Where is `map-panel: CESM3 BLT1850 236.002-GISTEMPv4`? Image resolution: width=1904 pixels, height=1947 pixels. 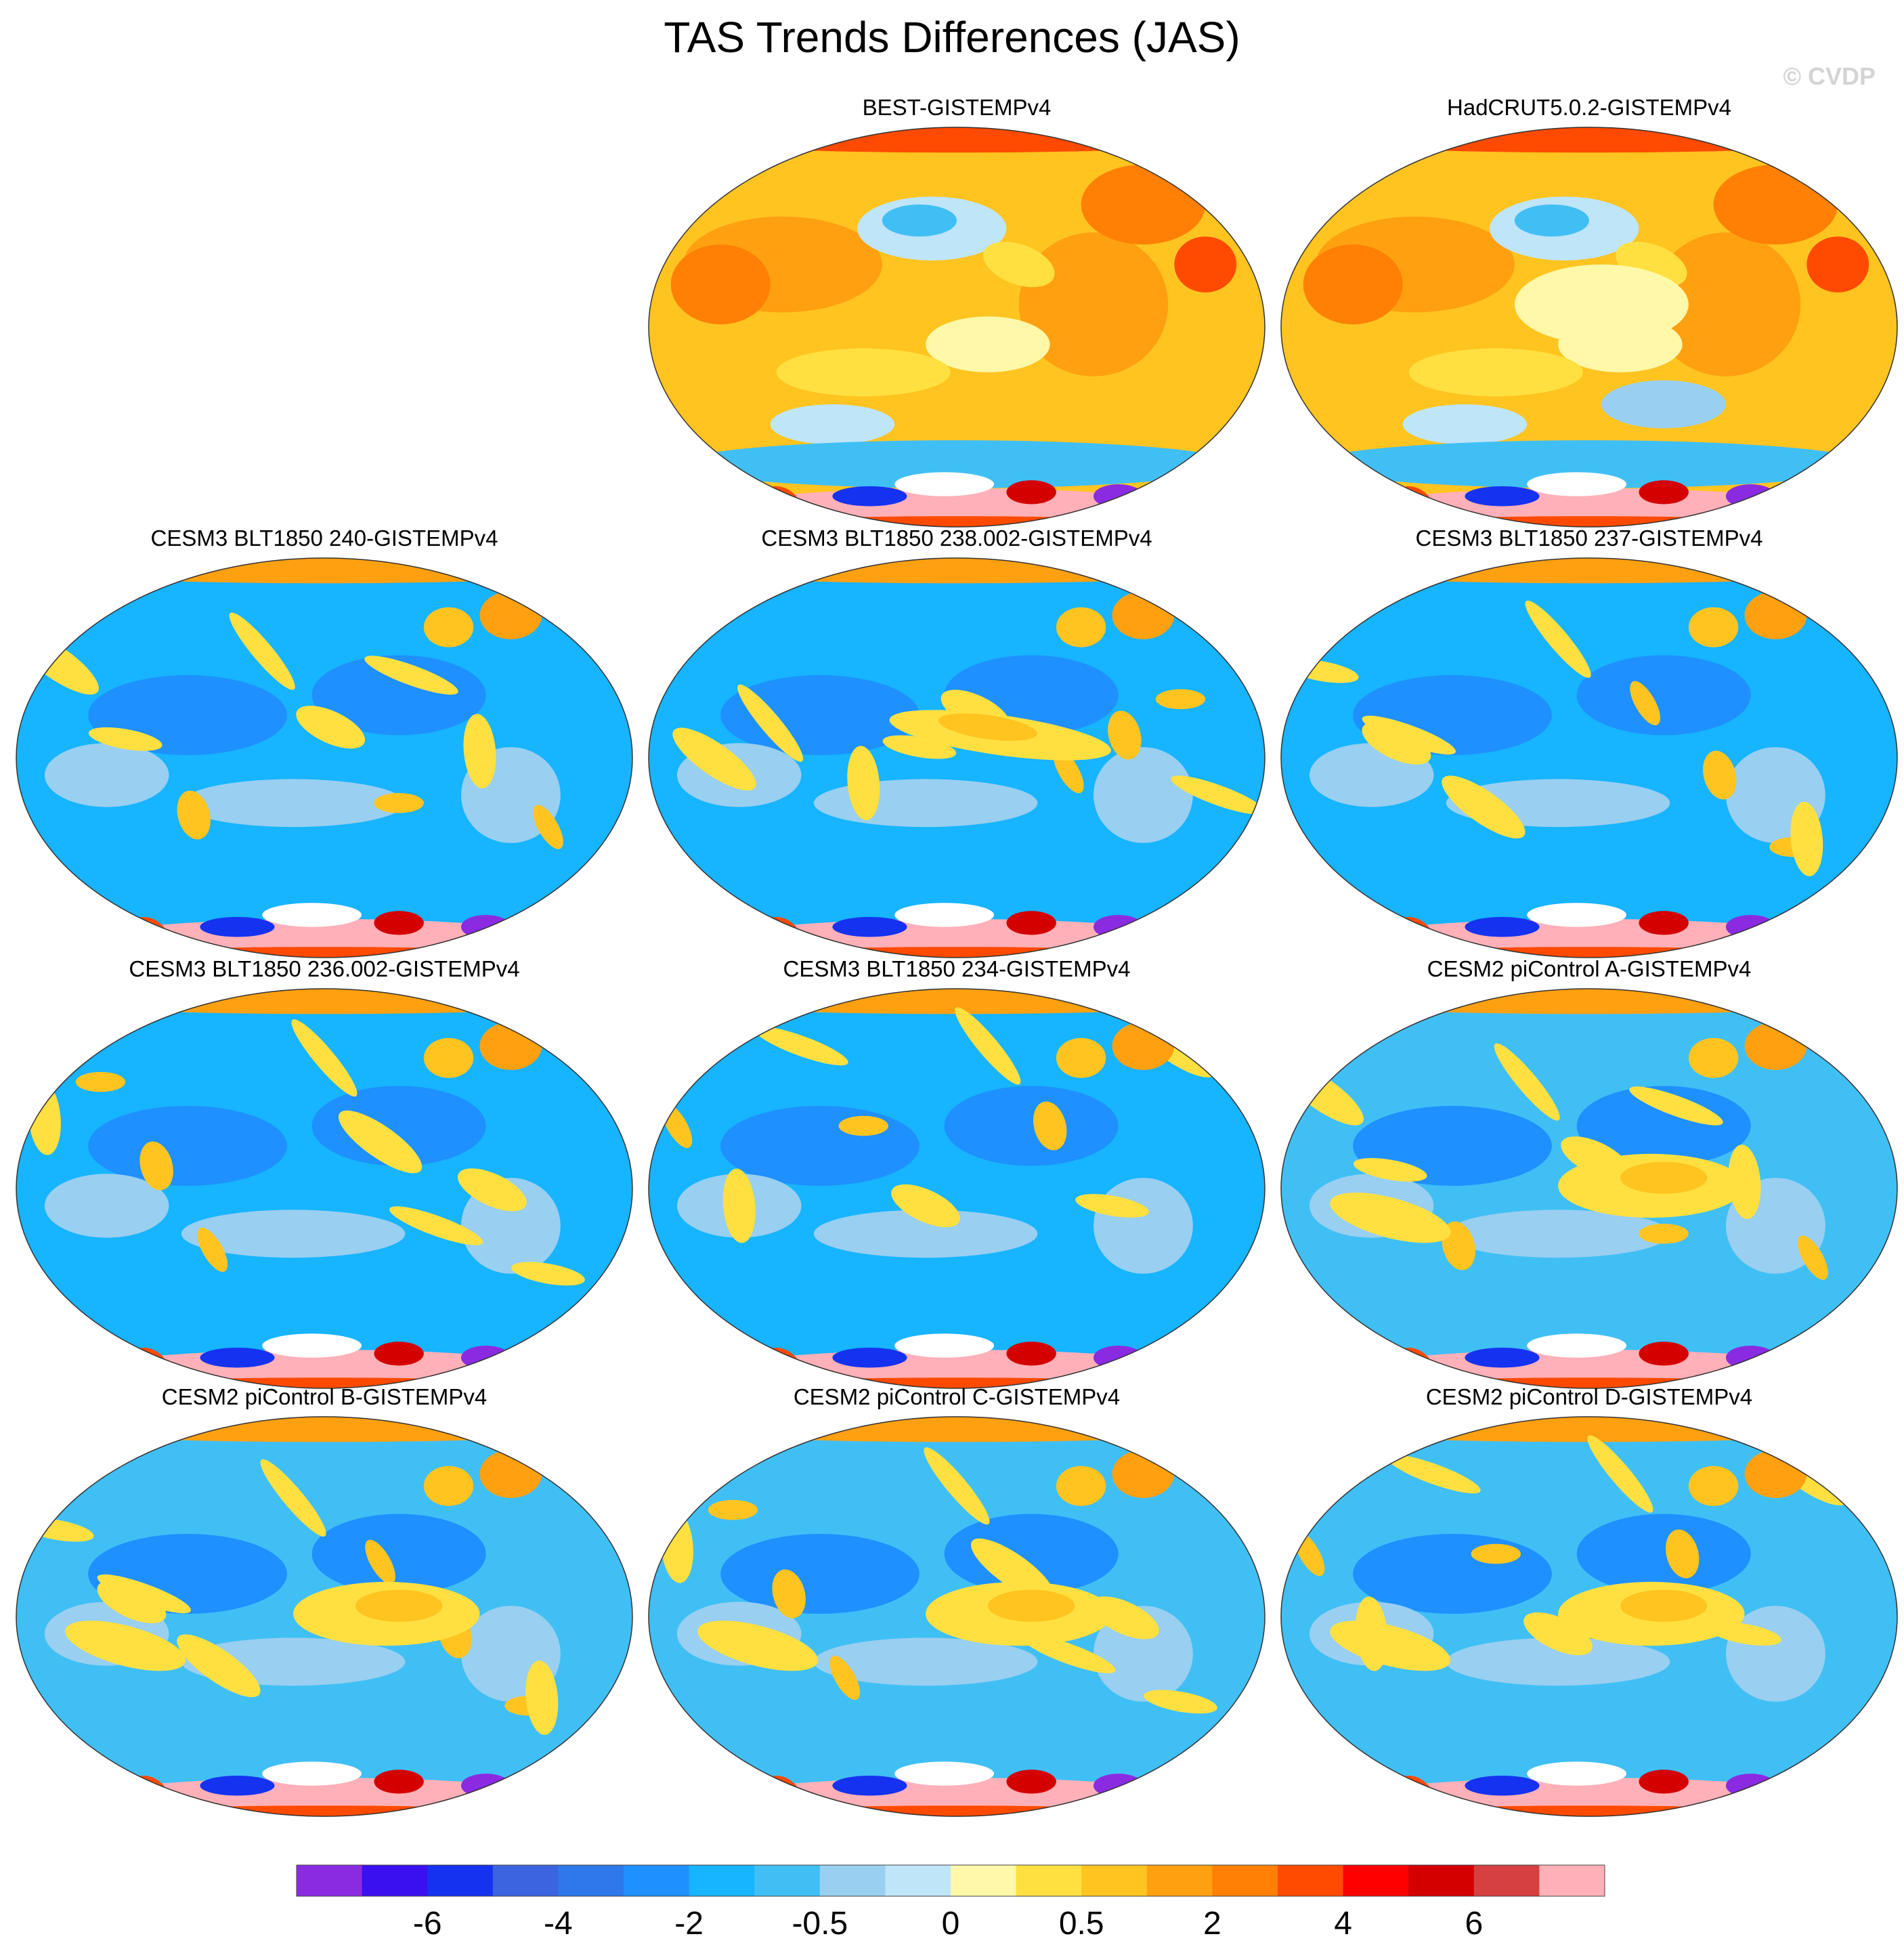
map-panel: CESM3 BLT1850 236.002-GISTEMPv4 is located at coordinates (324, 1173).